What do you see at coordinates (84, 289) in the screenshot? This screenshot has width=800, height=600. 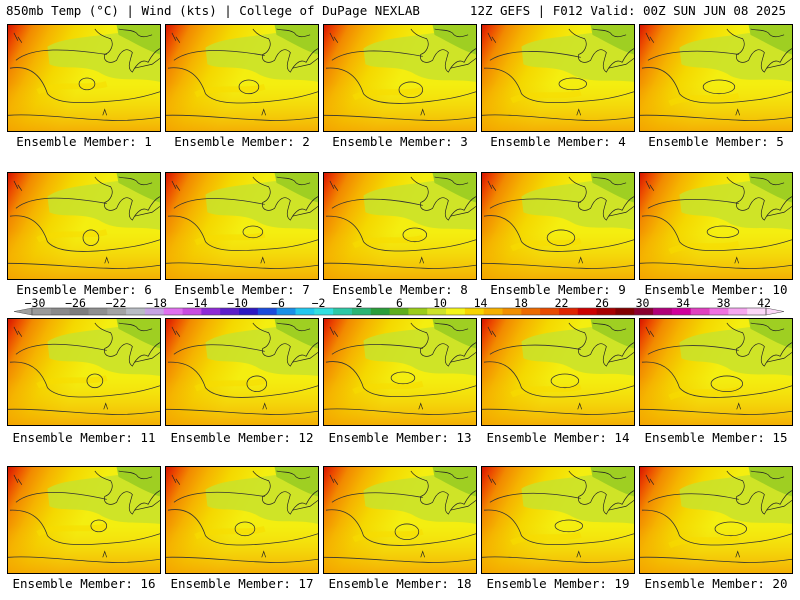 I see `ensemble-member-label: Ensemble Member: 6` at bounding box center [84, 289].